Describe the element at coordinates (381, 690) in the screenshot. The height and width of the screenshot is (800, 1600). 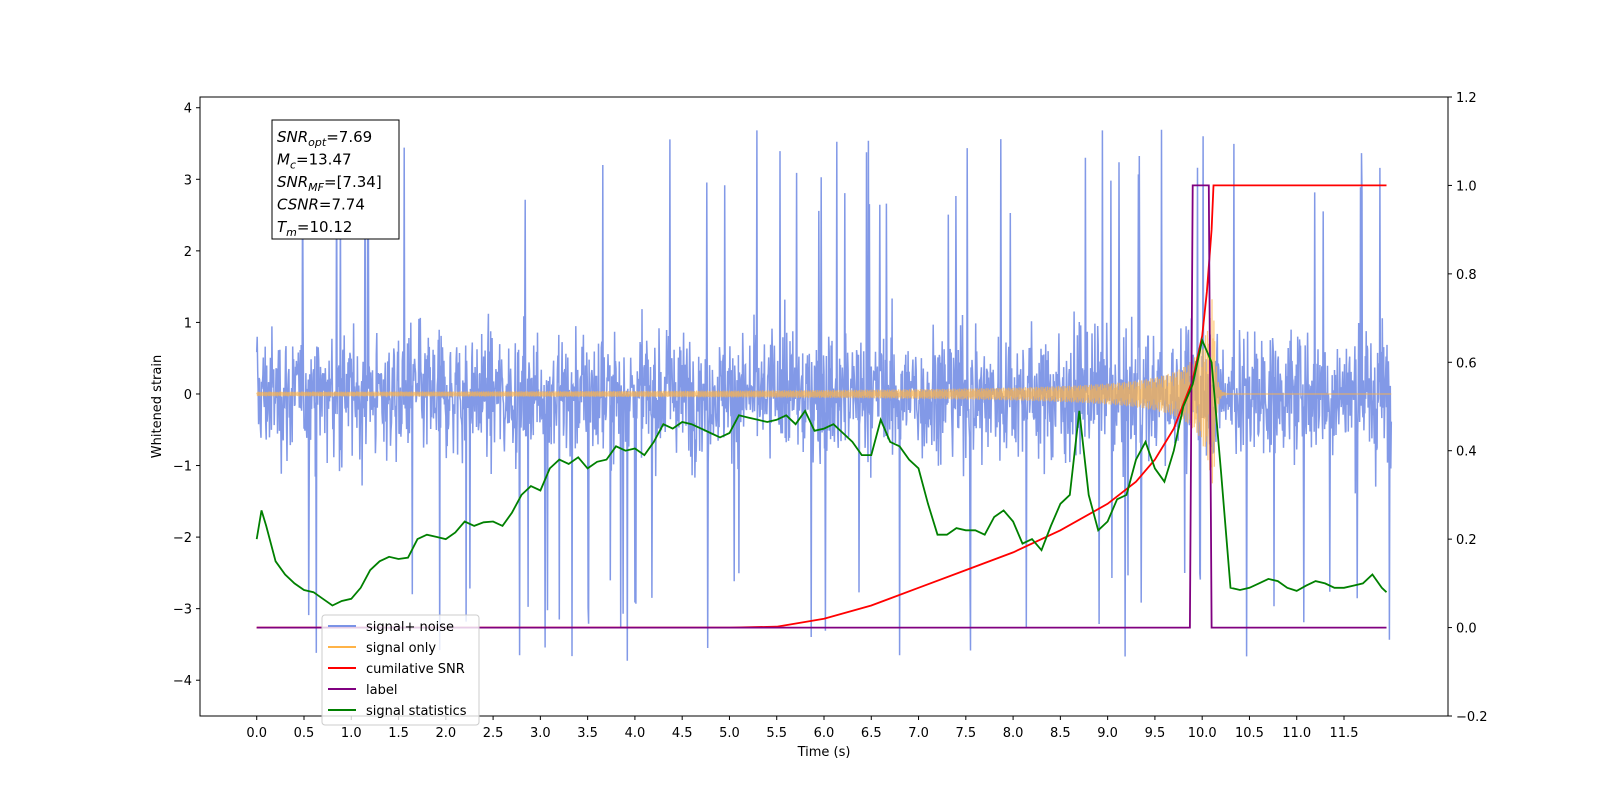
I see `legend-label: label` at that location.